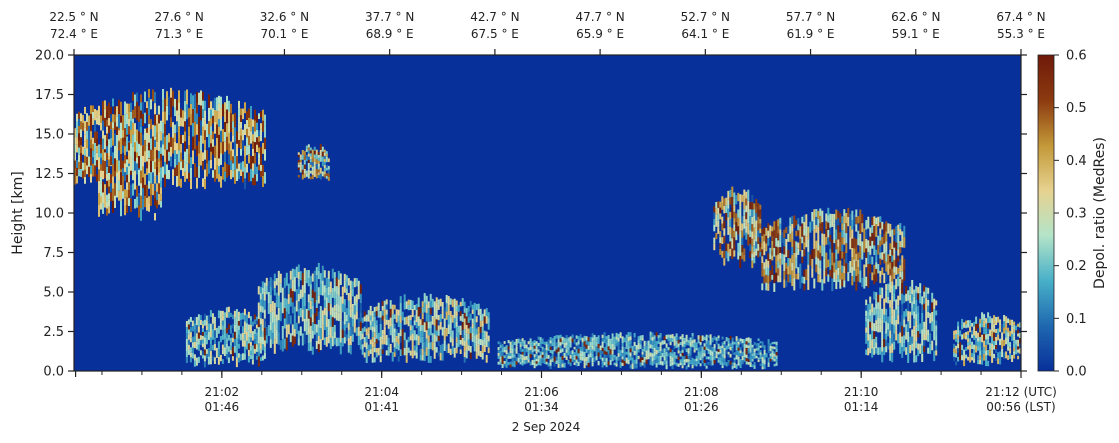 Image resolution: width=1119 pixels, height=443 pixels. I want to click on colorbar-tick-label: 0.0, so click(1076, 372).